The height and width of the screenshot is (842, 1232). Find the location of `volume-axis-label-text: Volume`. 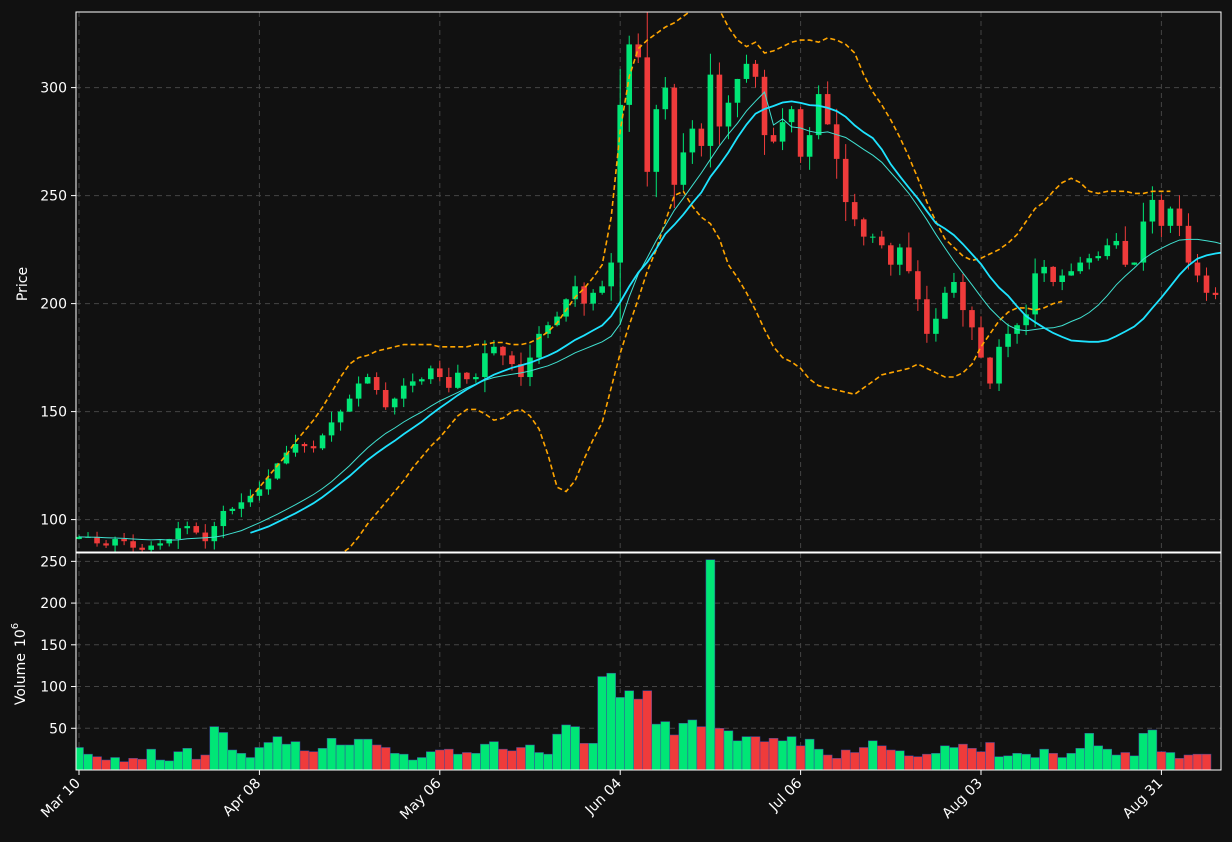

volume-axis-label-text: Volume is located at coordinates (21, 679).